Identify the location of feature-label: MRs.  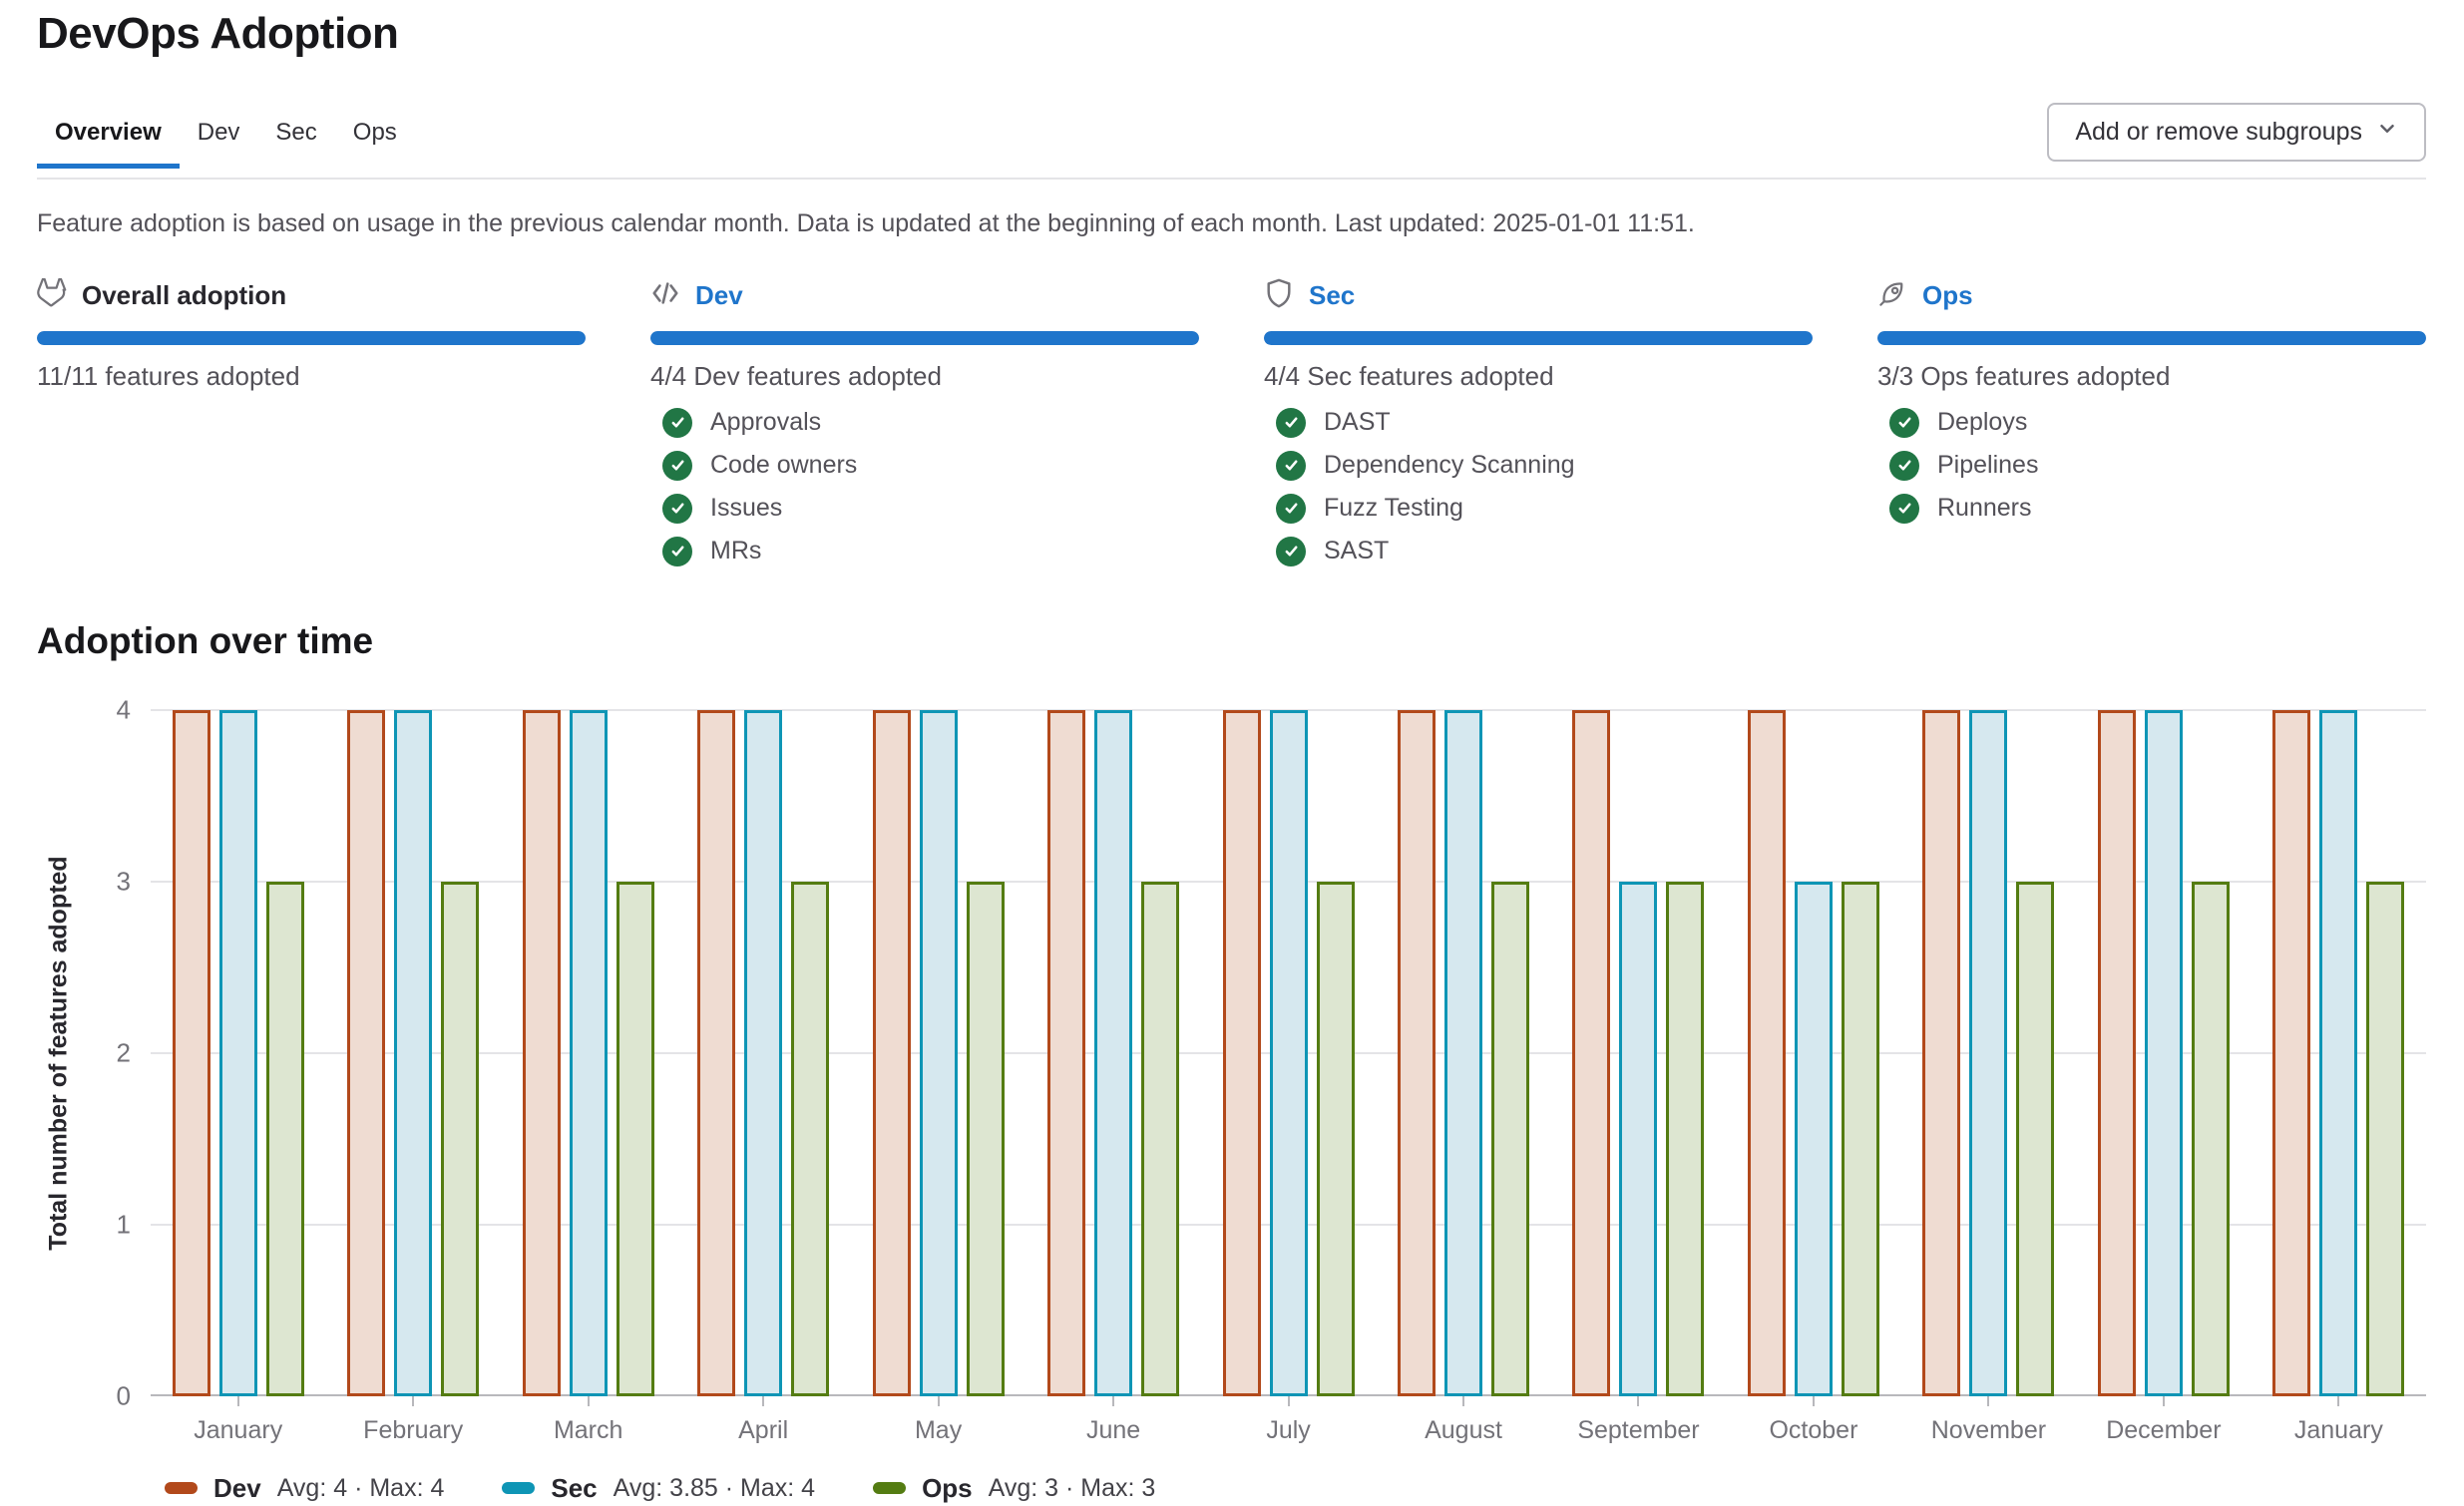
(736, 551).